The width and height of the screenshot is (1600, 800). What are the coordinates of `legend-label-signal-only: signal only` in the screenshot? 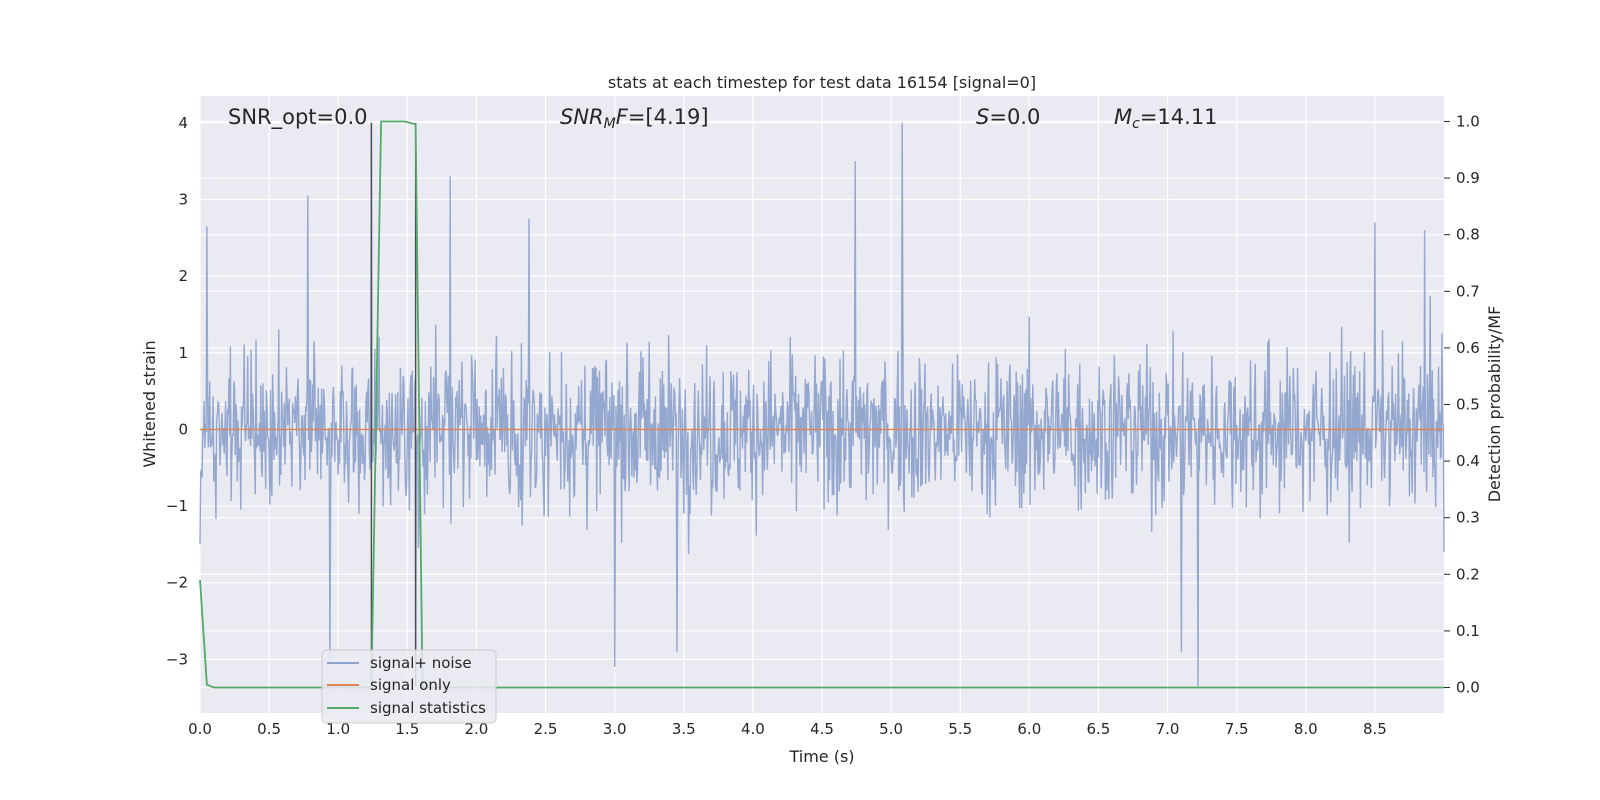 It's located at (410, 685).